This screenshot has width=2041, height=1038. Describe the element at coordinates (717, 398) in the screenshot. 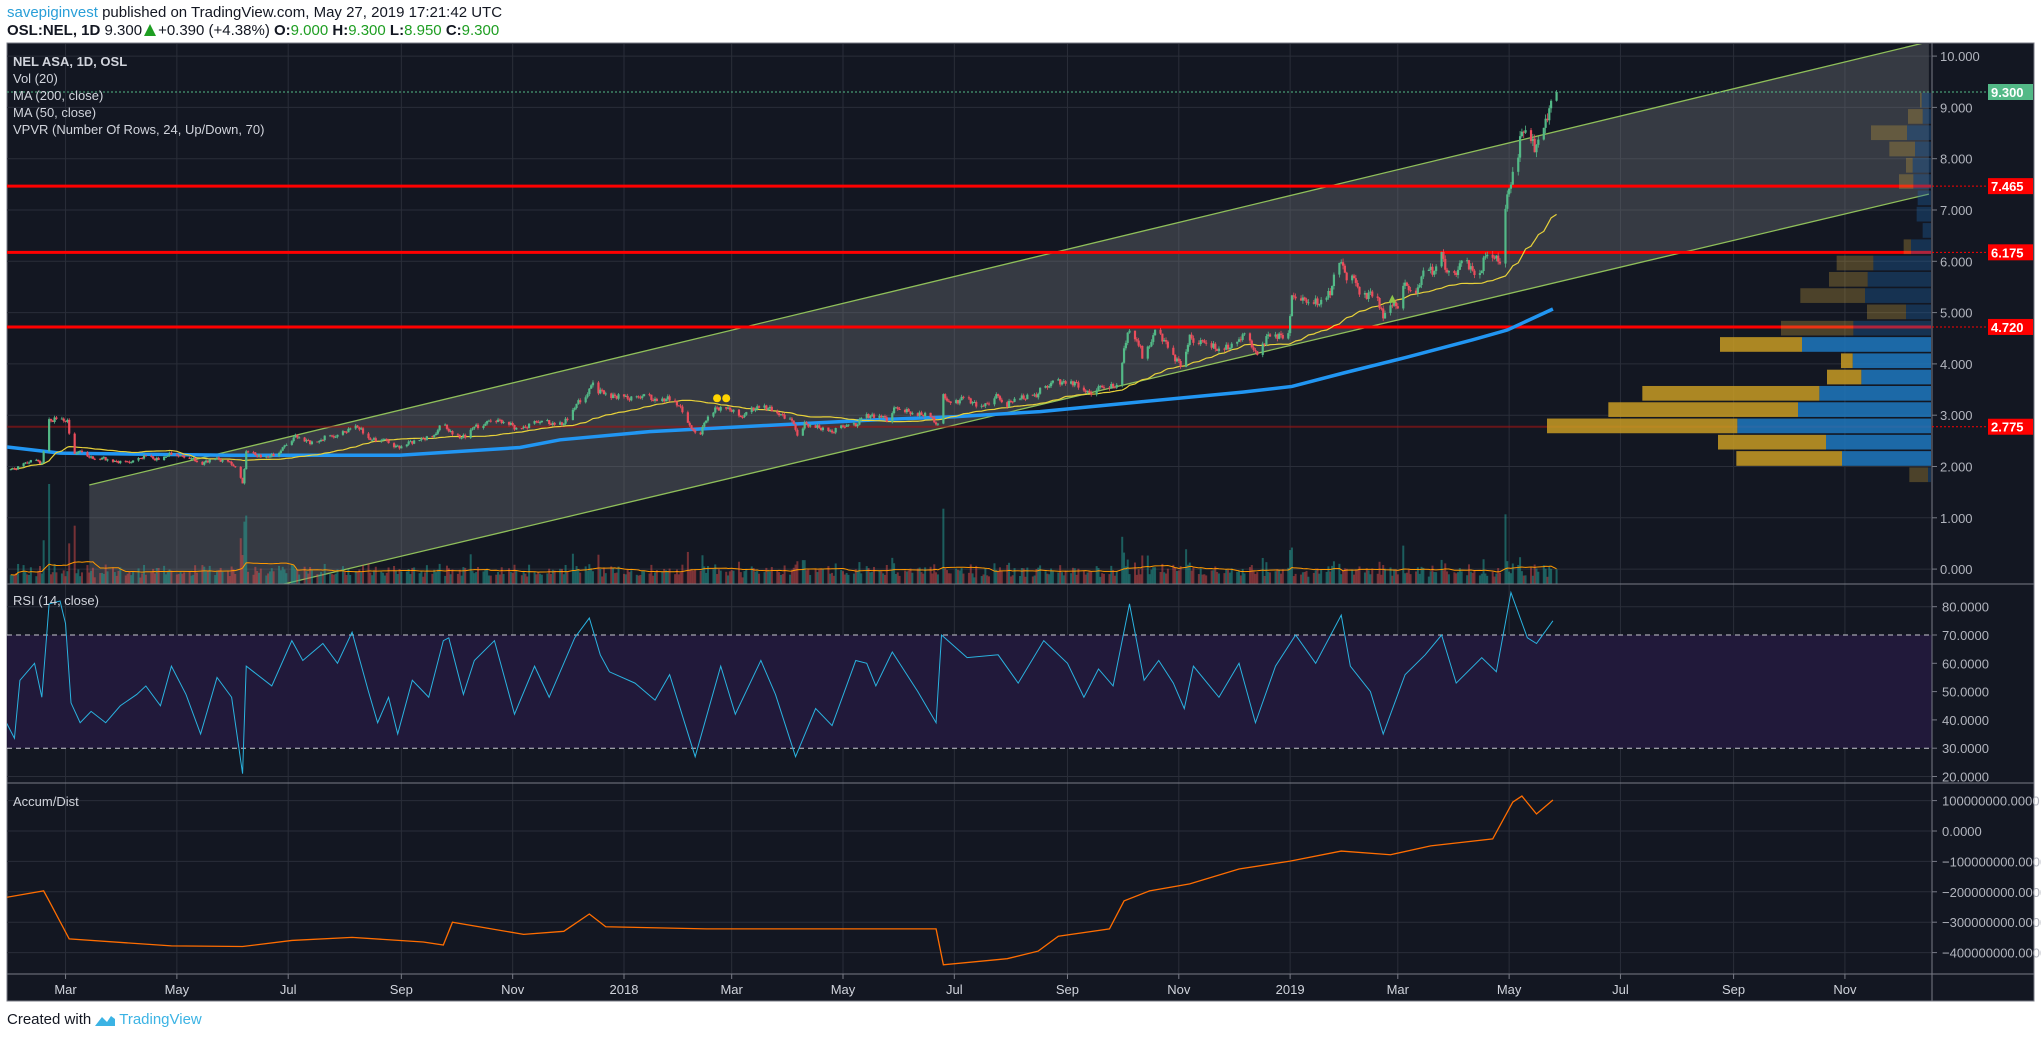

I see `event-dot-icon` at that location.